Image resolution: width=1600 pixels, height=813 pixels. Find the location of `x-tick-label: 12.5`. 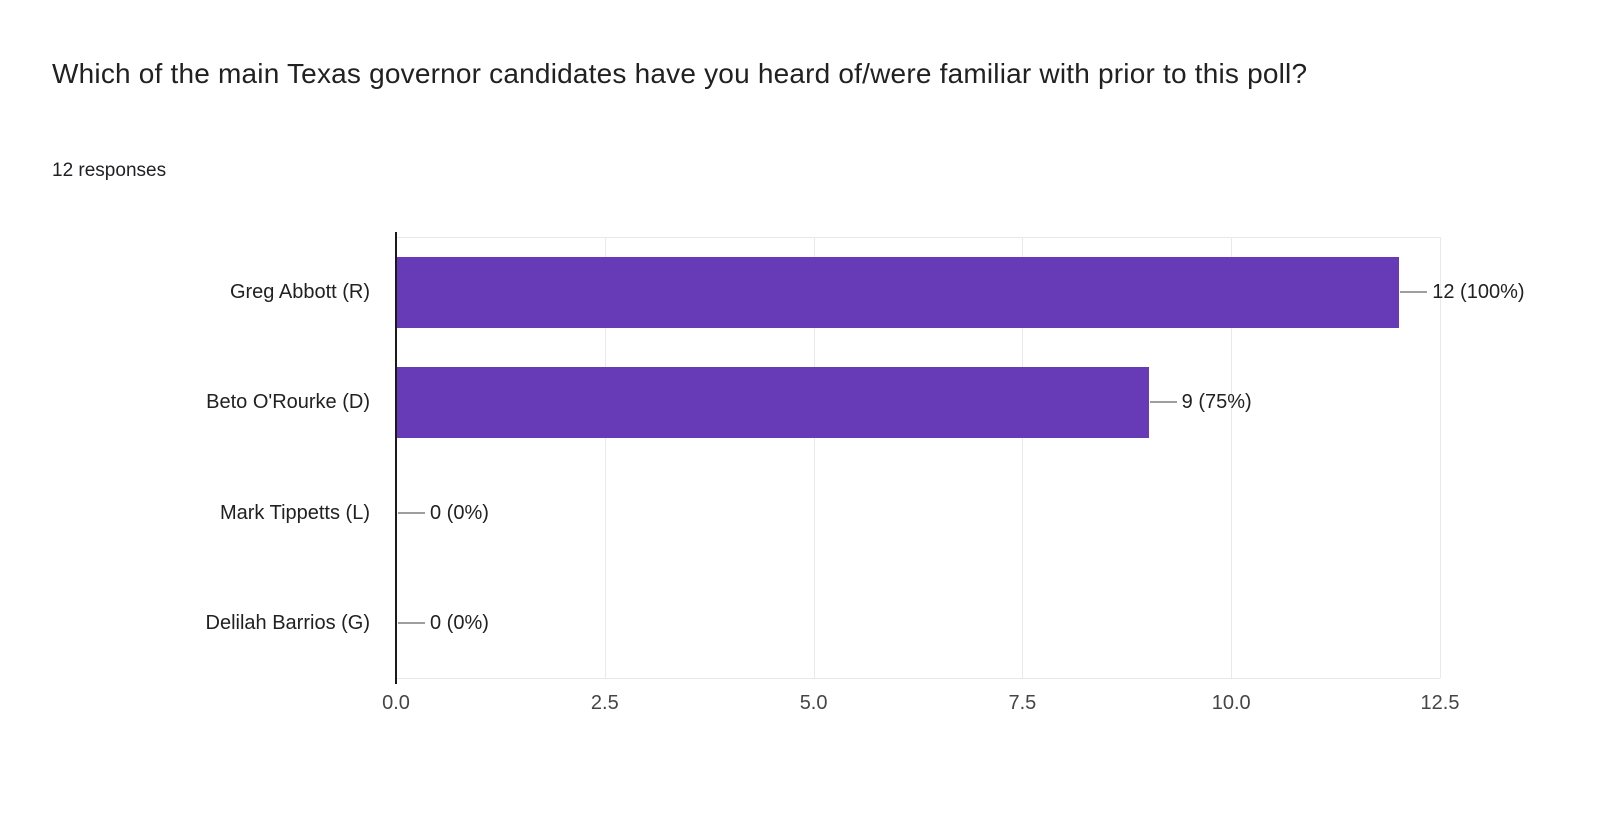

x-tick-label: 12.5 is located at coordinates (1440, 703).